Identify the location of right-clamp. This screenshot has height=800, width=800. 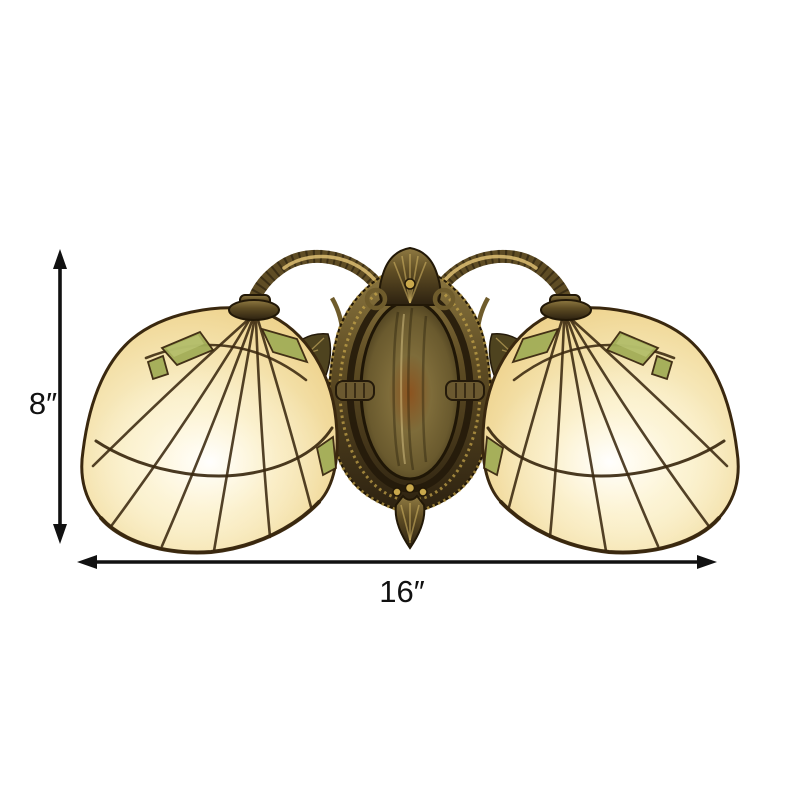
(465, 390).